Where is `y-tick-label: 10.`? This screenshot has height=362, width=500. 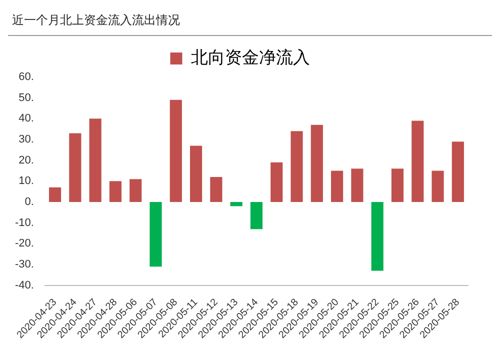 y-tick-label: 10. is located at coordinates (26, 181).